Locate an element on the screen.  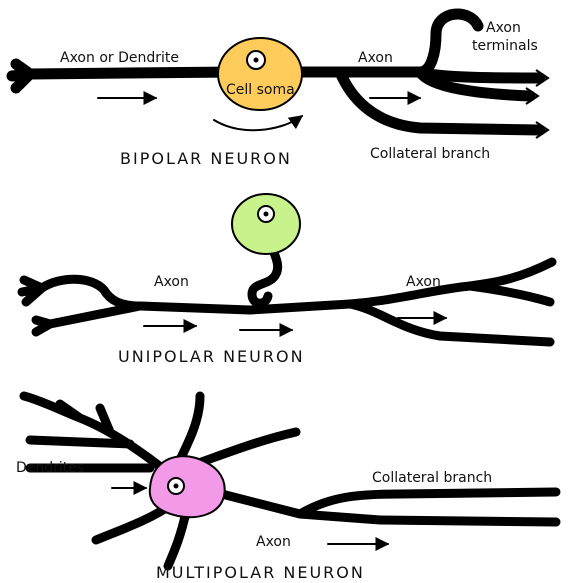
unipolar-neuron-title: UNIPOLAR NEURON is located at coordinates (211, 356).